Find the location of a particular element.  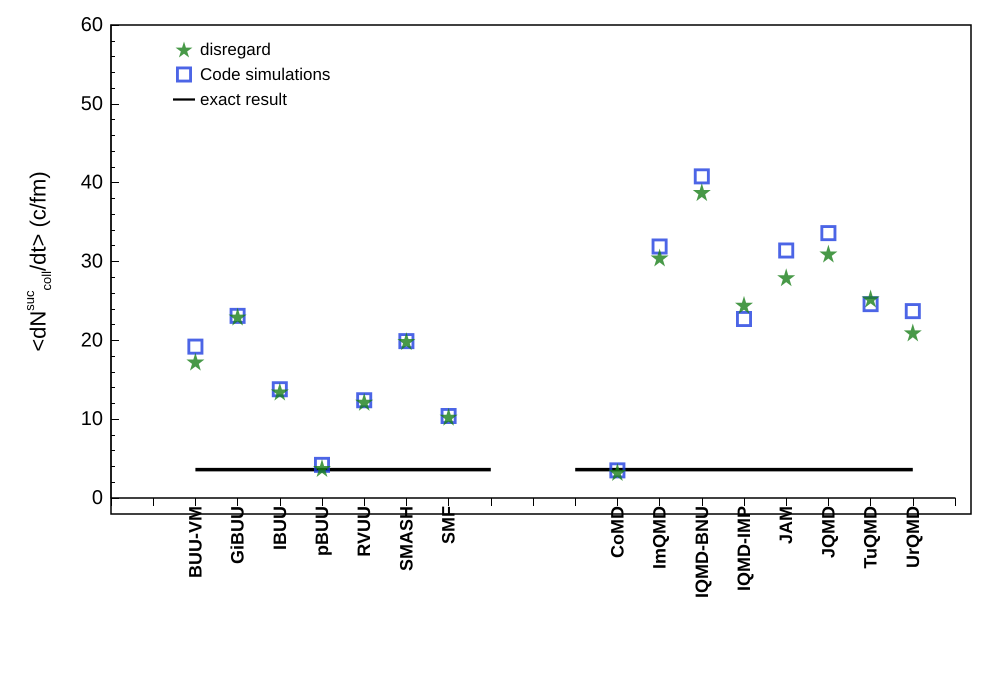

y-tick-label: 0 is located at coordinates (97, 498).